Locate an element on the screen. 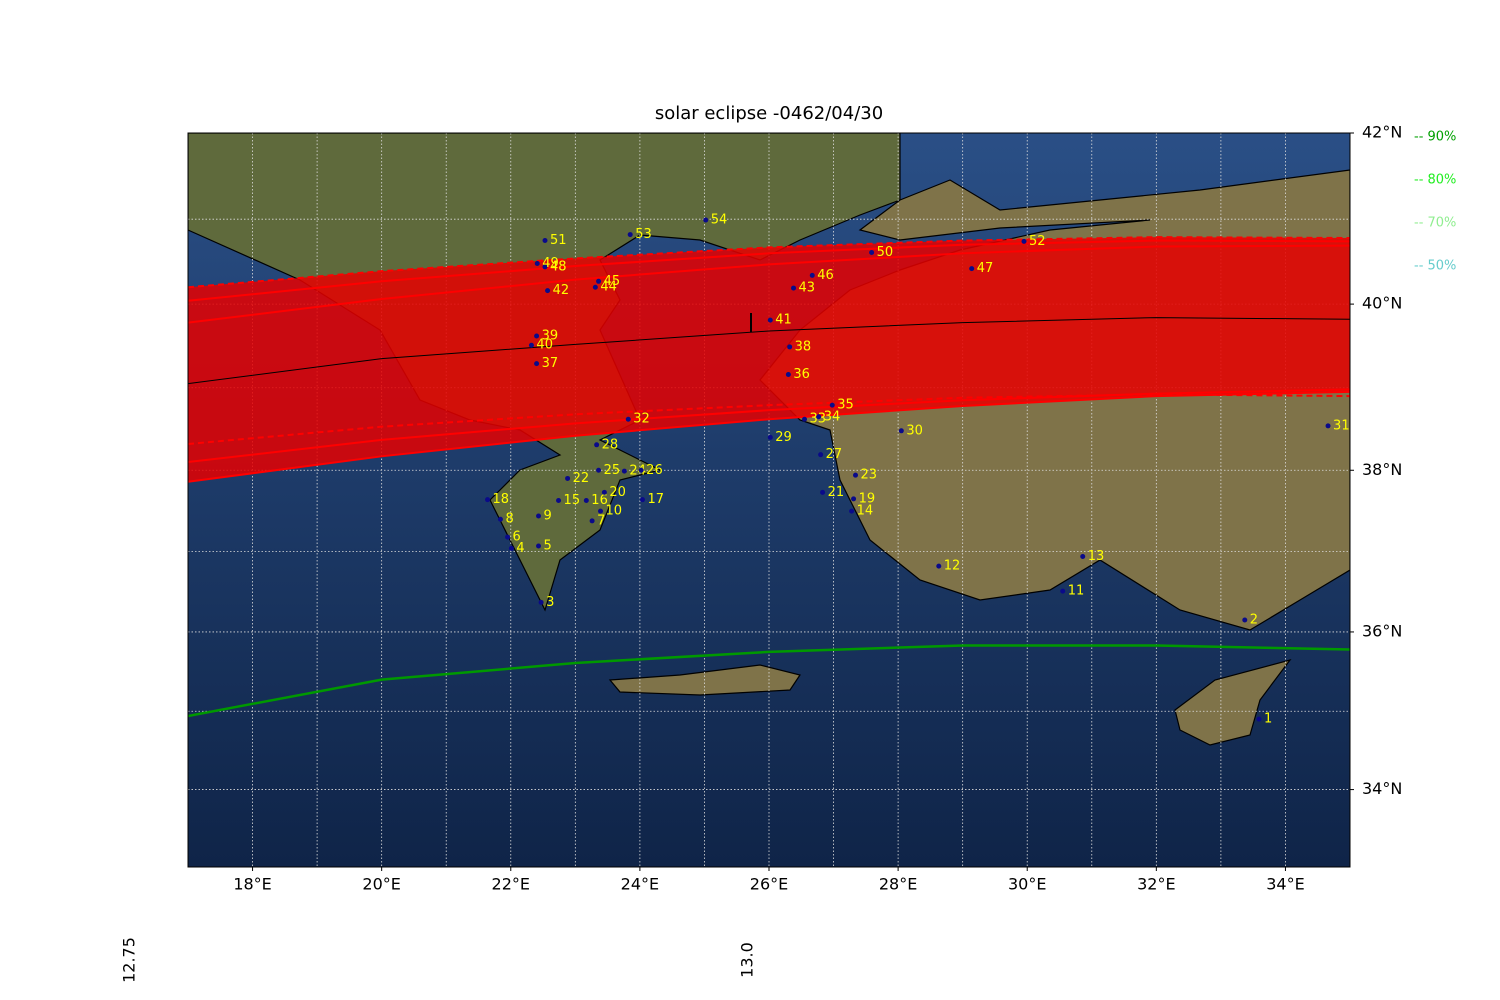 Image resolution: width=1500 pixels, height=1000 pixels. site-label: 12 is located at coordinates (952, 566).